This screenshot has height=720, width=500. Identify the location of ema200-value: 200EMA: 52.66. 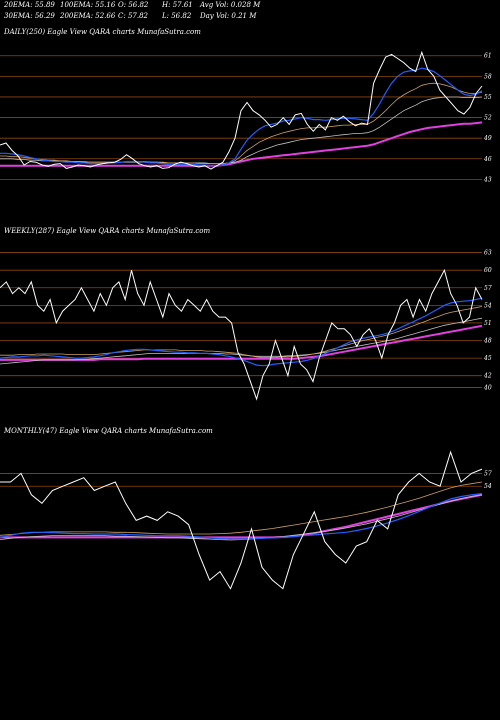
(88, 16).